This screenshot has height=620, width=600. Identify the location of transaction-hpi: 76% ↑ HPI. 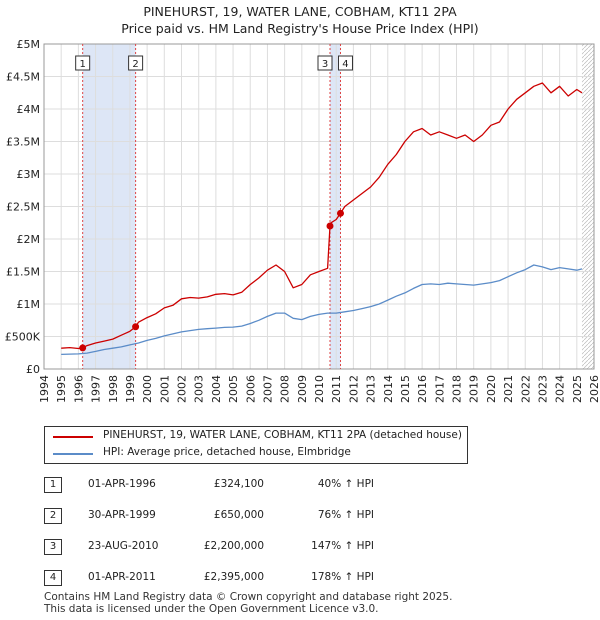
(345, 515).